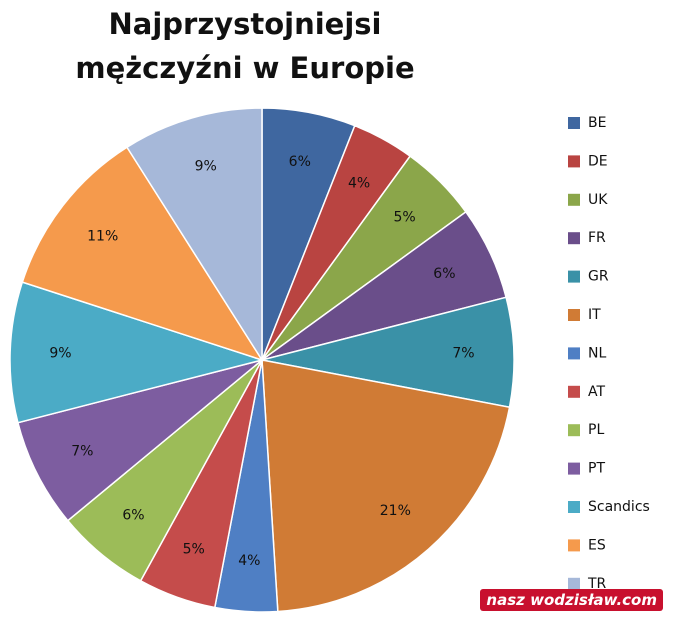 This screenshot has width=675, height=625. What do you see at coordinates (505, 600) in the screenshot?
I see `watermark-brand: nasz` at bounding box center [505, 600].